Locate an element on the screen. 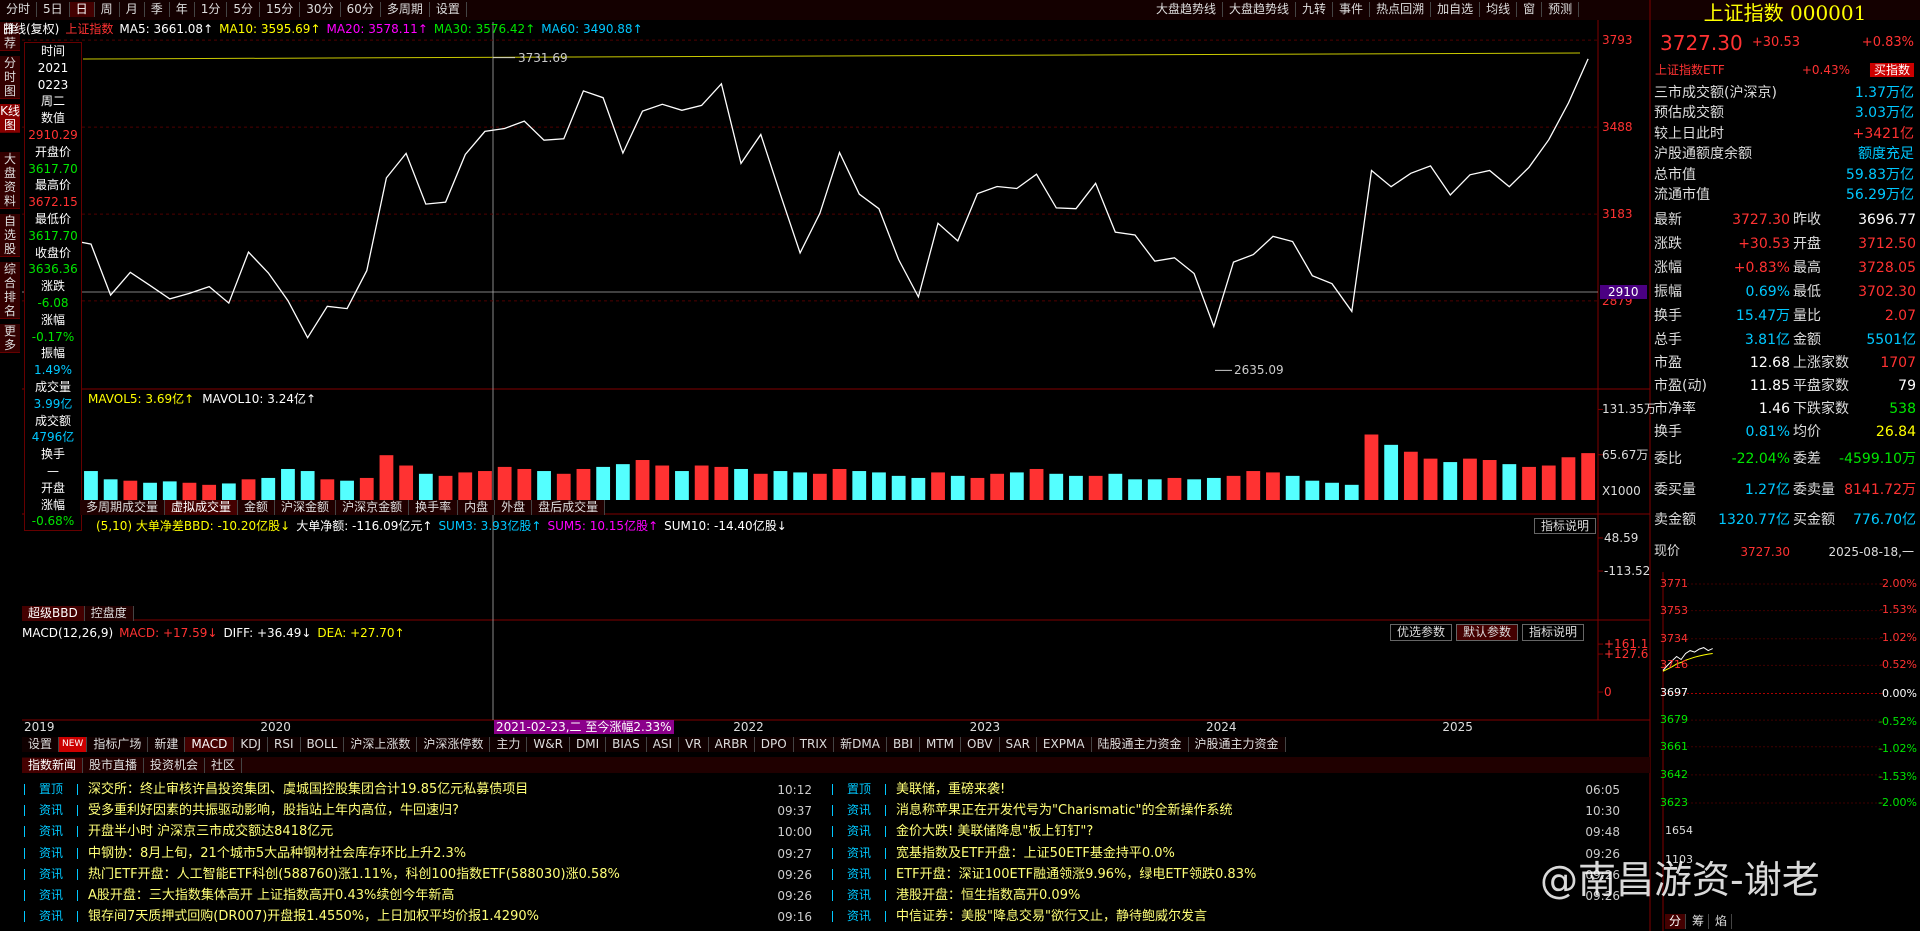 This screenshot has height=931, width=1920. period-tab: 季 is located at coordinates (157, 9).